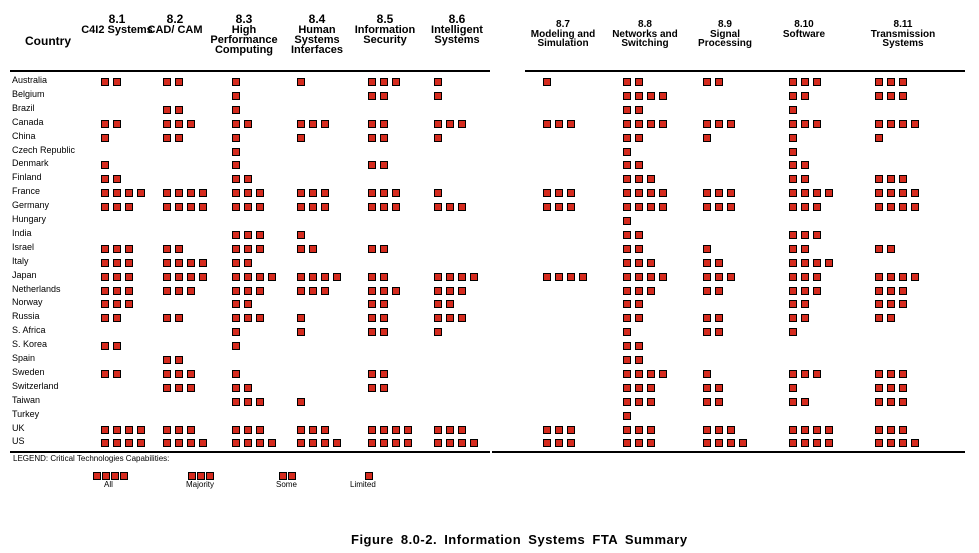 The height and width of the screenshot is (553, 979). What do you see at coordinates (250, 452) in the screenshot?
I see `footer-rule-left` at bounding box center [250, 452].